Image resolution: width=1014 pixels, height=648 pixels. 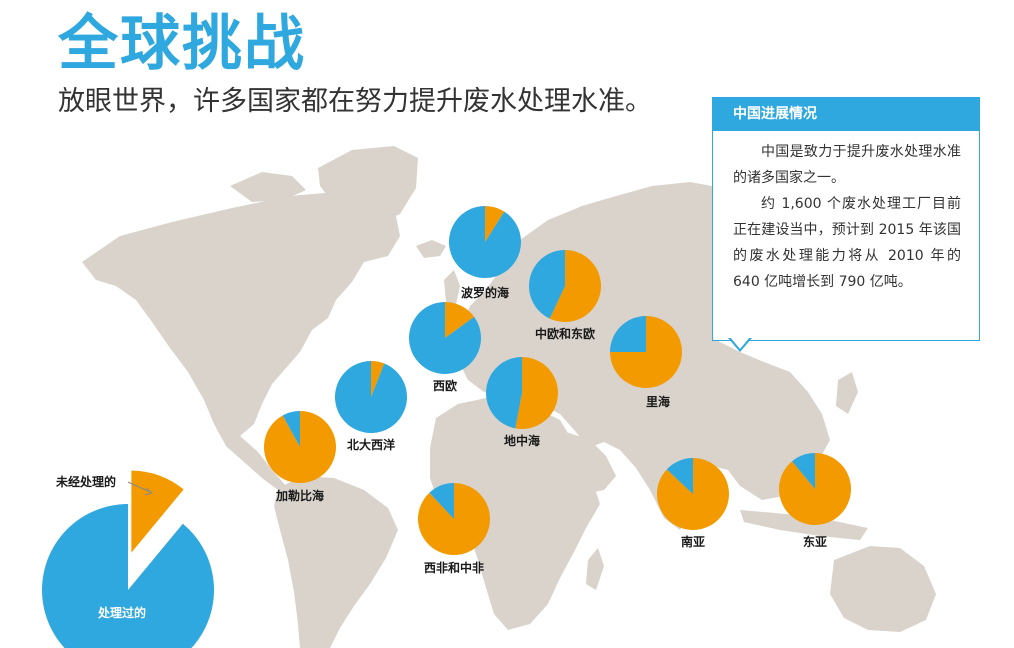 I want to click on pie-7: 加勒比海, so click(x=300, y=457).